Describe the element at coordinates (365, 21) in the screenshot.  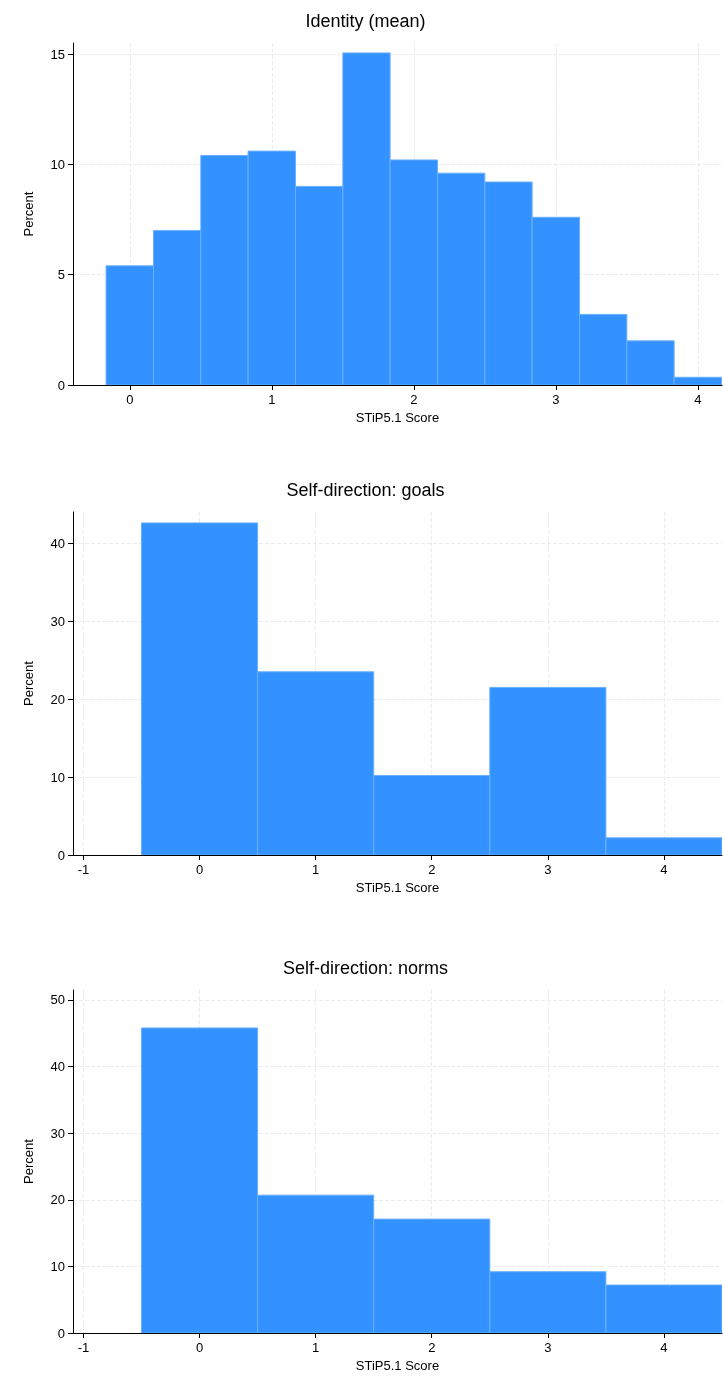
I see `chart-title: Identity (mean)` at that location.